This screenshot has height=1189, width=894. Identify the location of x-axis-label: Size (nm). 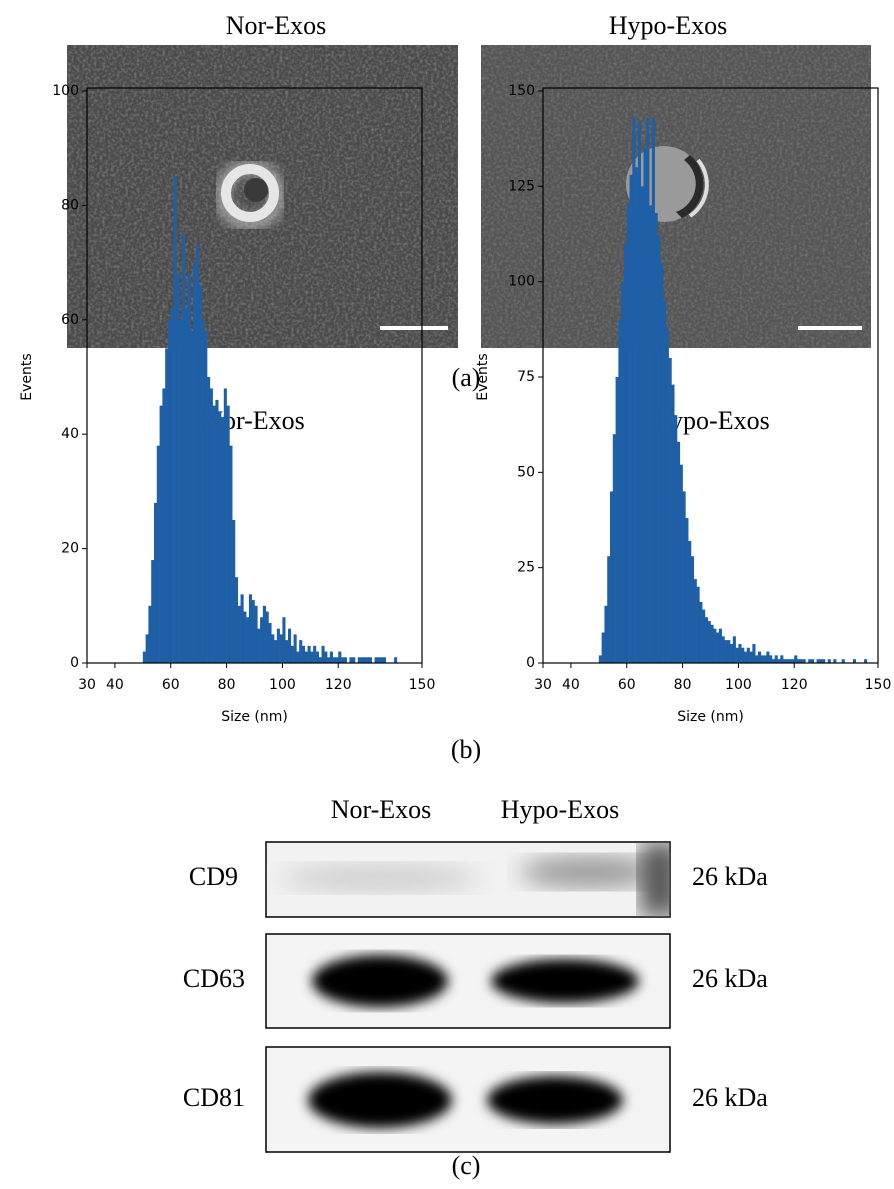
(254, 717).